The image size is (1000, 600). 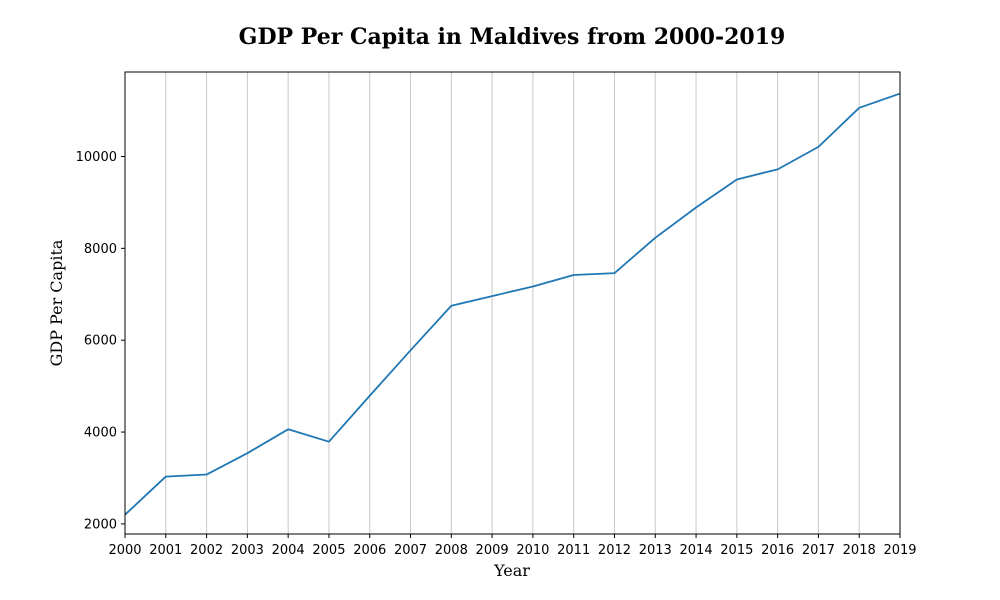 What do you see at coordinates (614, 550) in the screenshot?
I see `x-tick-label: 2012` at bounding box center [614, 550].